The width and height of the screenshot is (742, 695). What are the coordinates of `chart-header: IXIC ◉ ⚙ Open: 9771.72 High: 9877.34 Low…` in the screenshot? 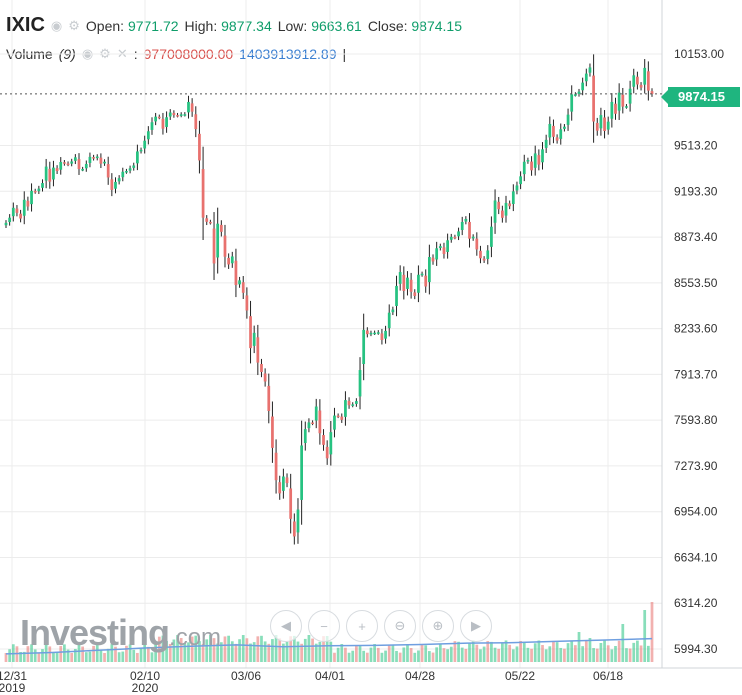 It's located at (234, 25).